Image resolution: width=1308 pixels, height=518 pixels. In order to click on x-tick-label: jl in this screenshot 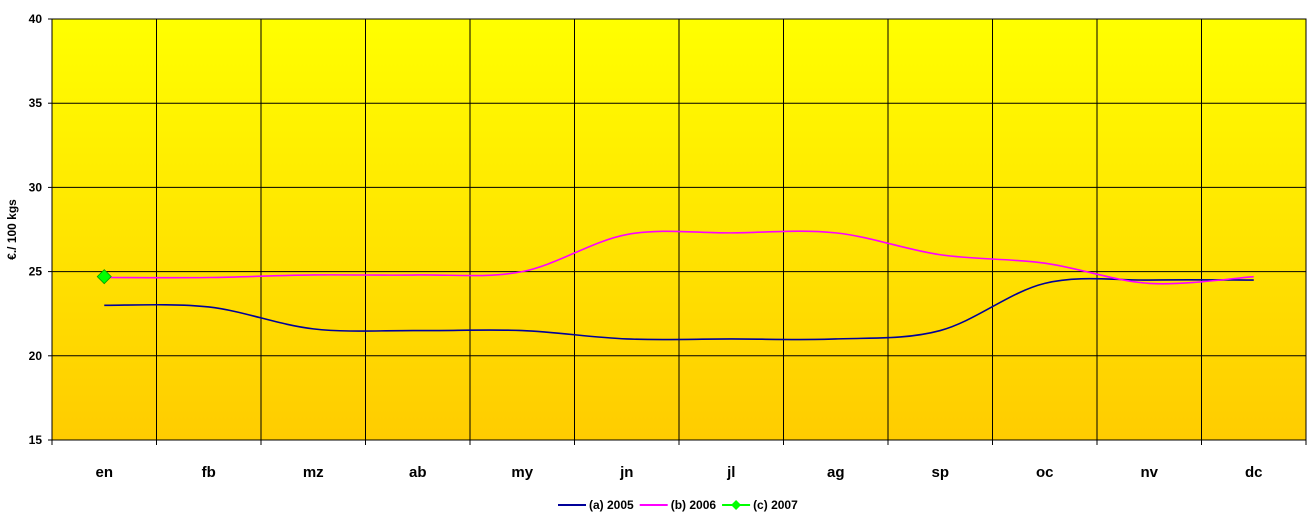, I will do `click(730, 472)`.